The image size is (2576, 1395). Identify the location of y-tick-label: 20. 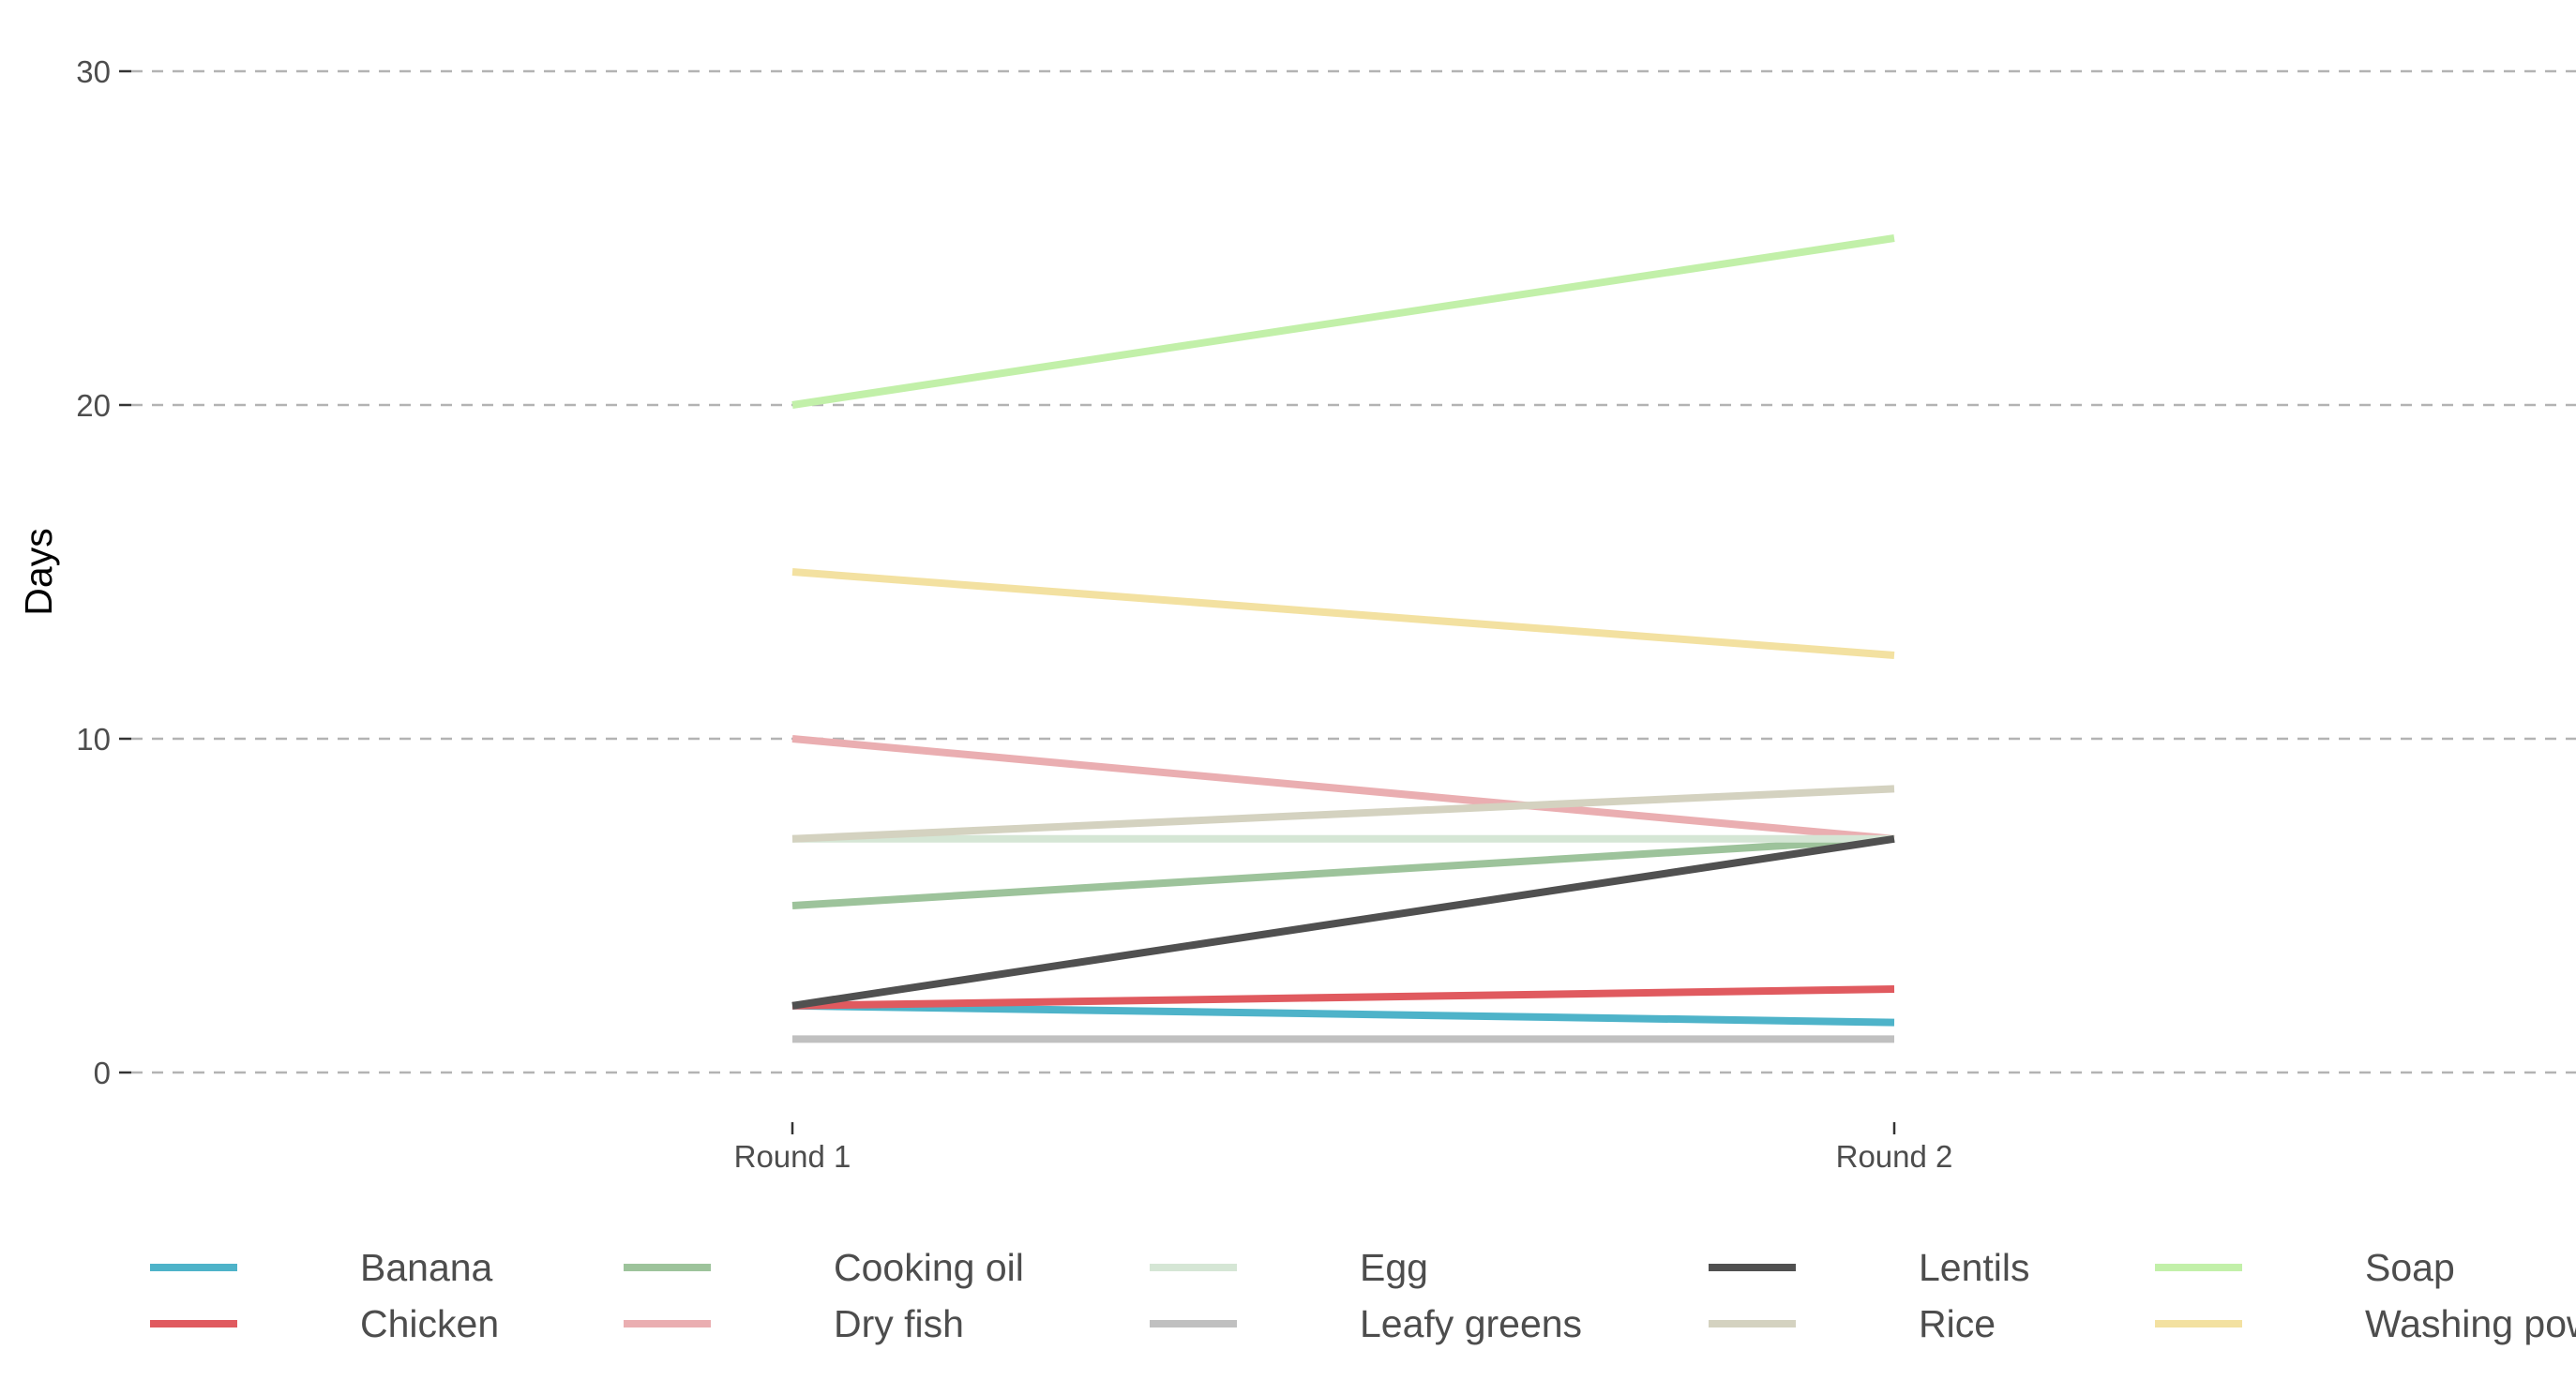
(93, 405).